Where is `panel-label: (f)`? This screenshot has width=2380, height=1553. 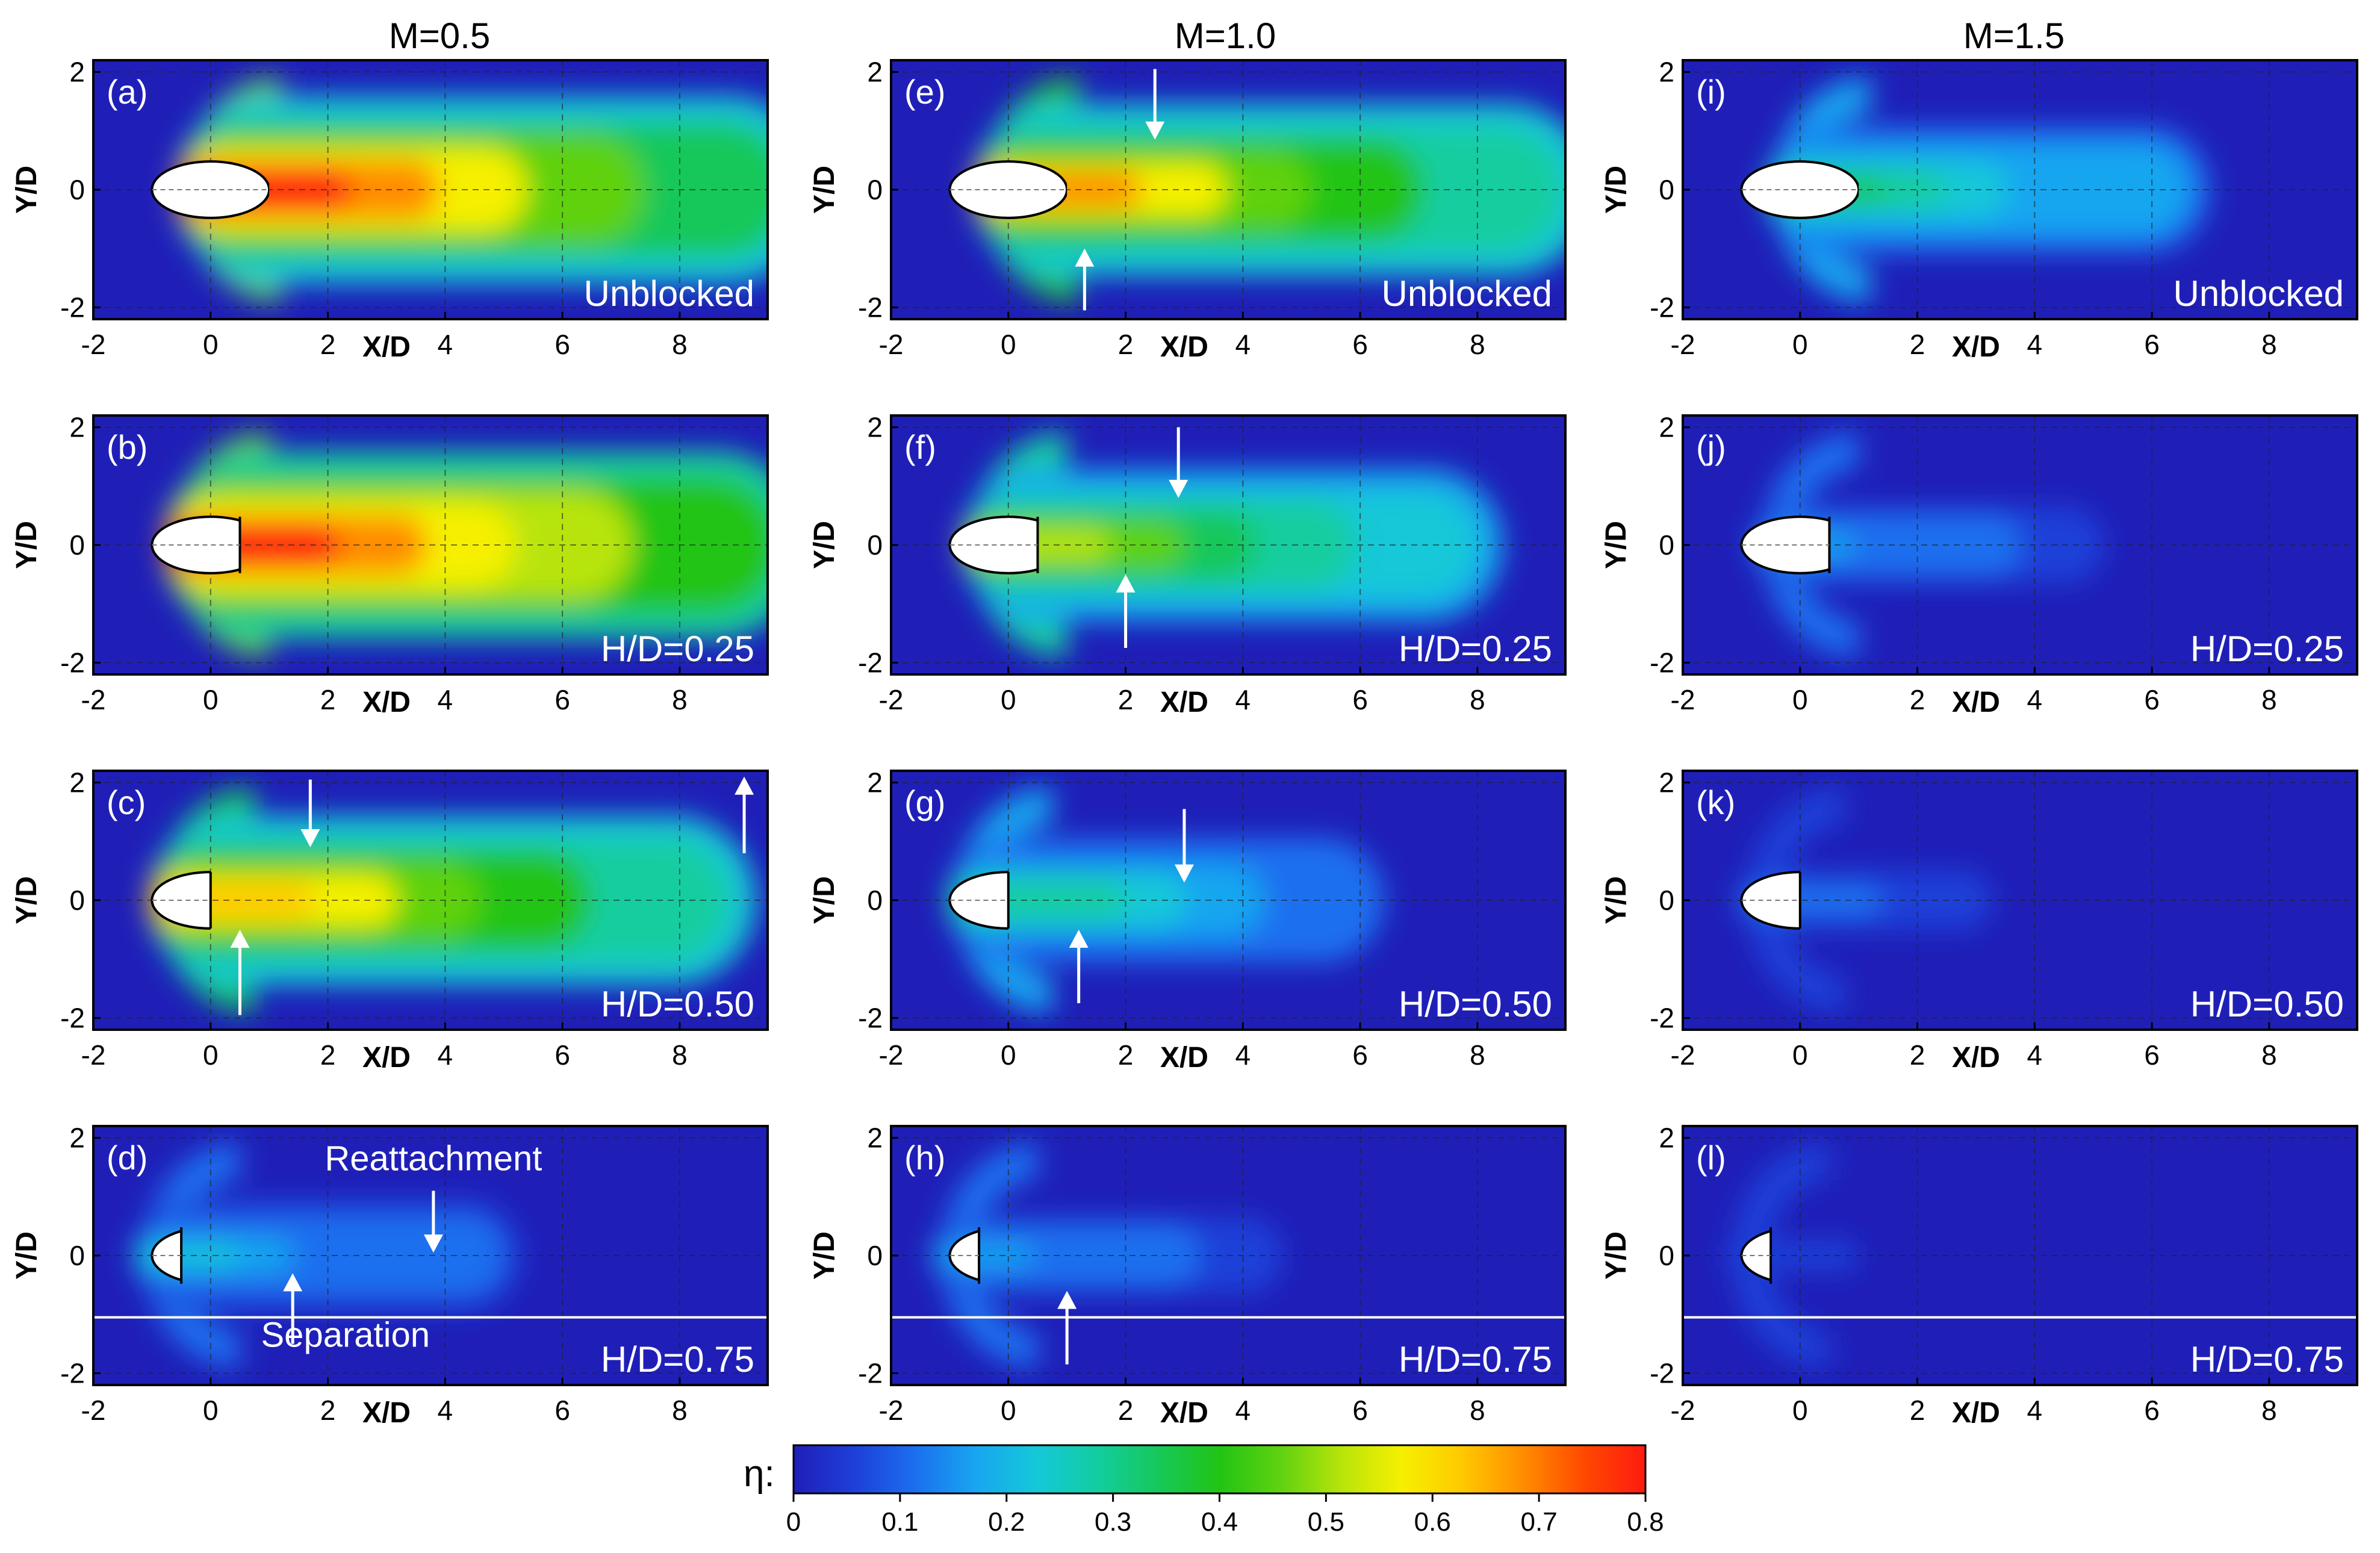 panel-label: (f) is located at coordinates (920, 447).